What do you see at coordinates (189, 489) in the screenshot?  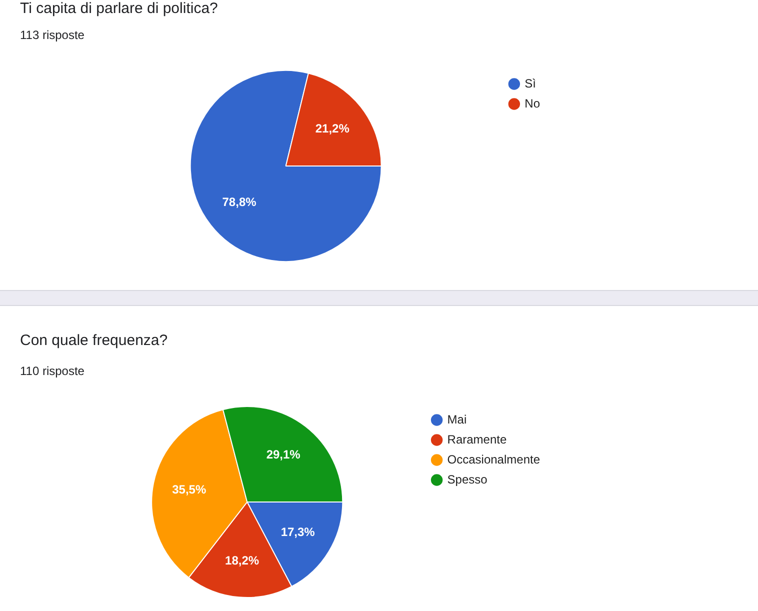 I see `data-label: 35,5%` at bounding box center [189, 489].